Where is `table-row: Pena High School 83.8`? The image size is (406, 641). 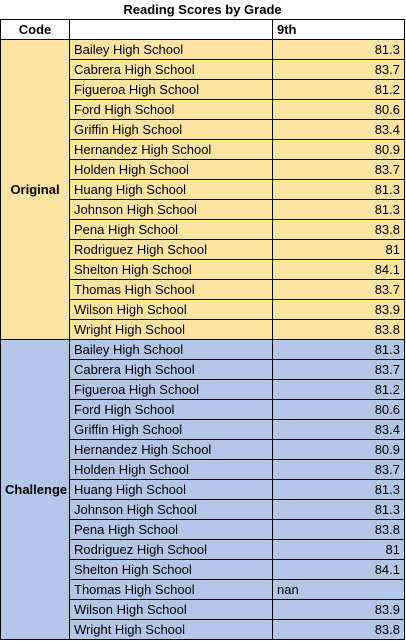
table-row: Pena High School 83.8 is located at coordinates (203, 229).